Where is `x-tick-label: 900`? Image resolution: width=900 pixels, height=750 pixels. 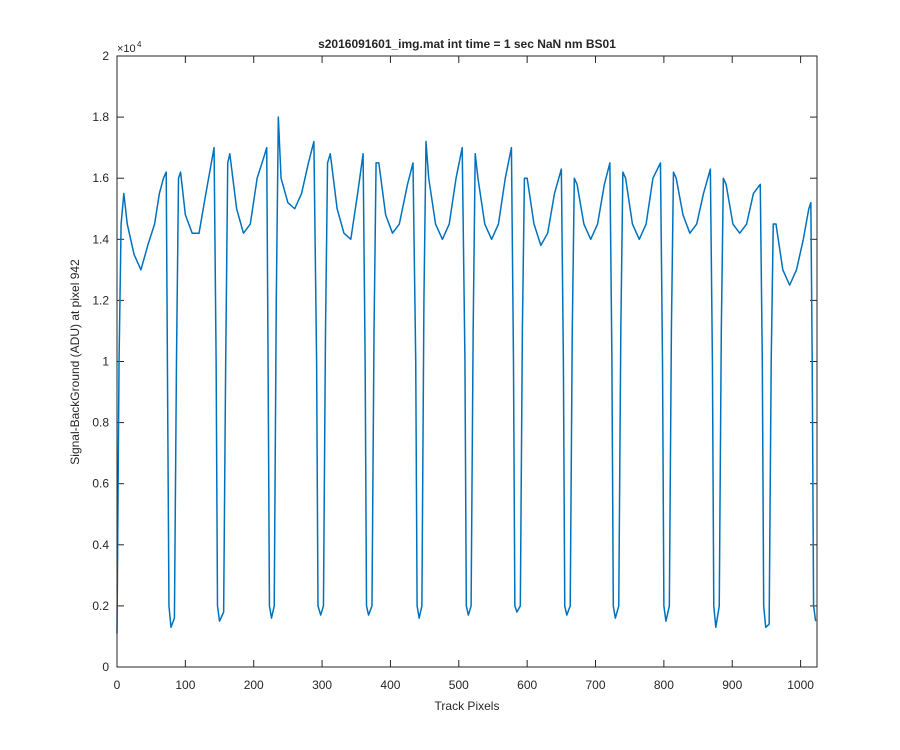 x-tick-label: 900 is located at coordinates (732, 685).